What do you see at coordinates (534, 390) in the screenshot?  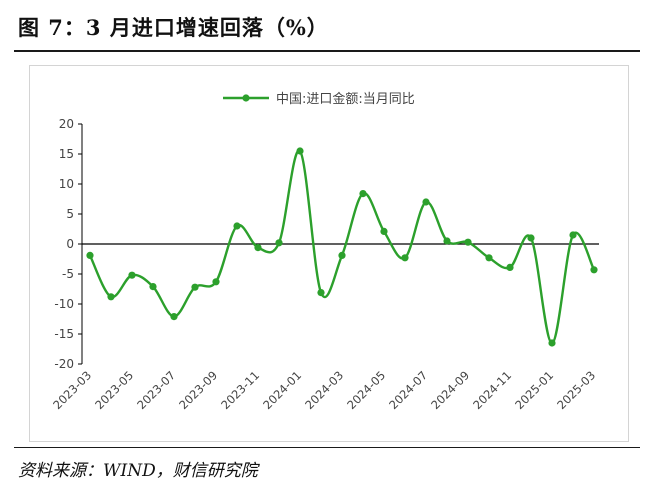 I see `x-tick-label: 2025-01` at bounding box center [534, 390].